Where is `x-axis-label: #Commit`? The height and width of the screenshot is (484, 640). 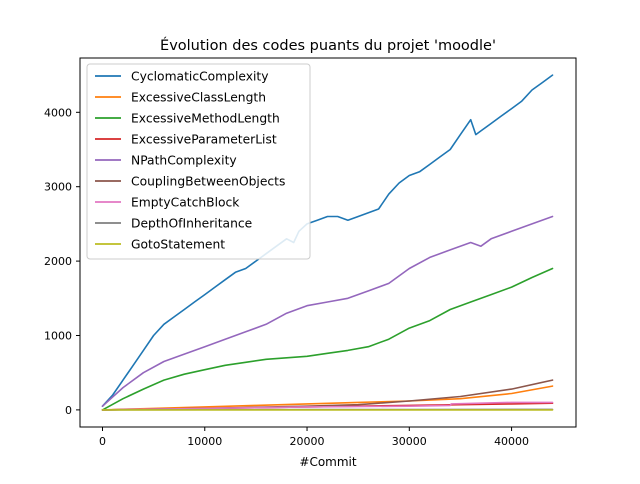
x-axis-label: #Commit is located at coordinates (327, 462).